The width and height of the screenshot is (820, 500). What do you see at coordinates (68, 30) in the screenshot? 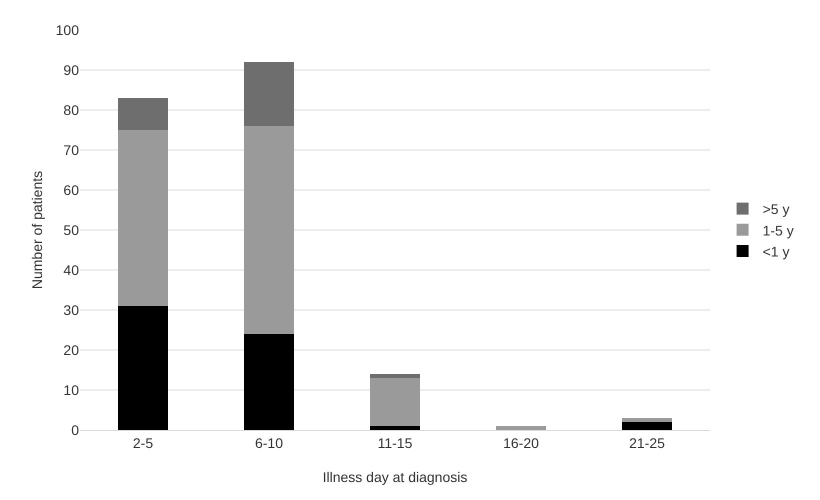
I see `y-tick-label: 100` at bounding box center [68, 30].